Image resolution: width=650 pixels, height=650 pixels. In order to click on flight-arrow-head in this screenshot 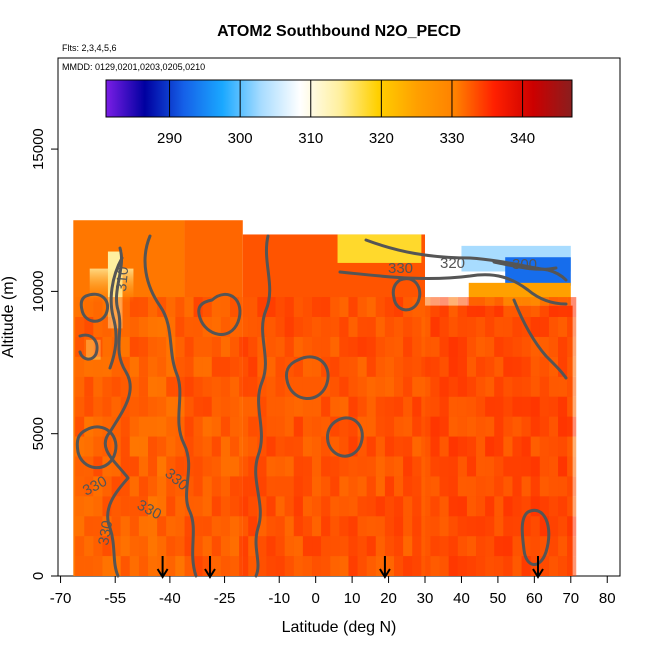, I will do `click(210, 573)`.